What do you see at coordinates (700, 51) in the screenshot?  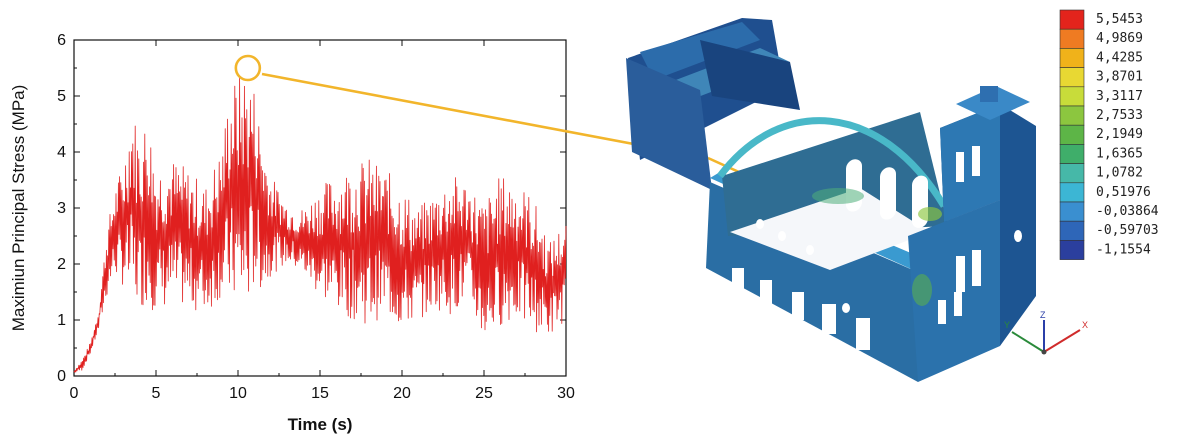 I see `model-rear-room-floor` at bounding box center [700, 51].